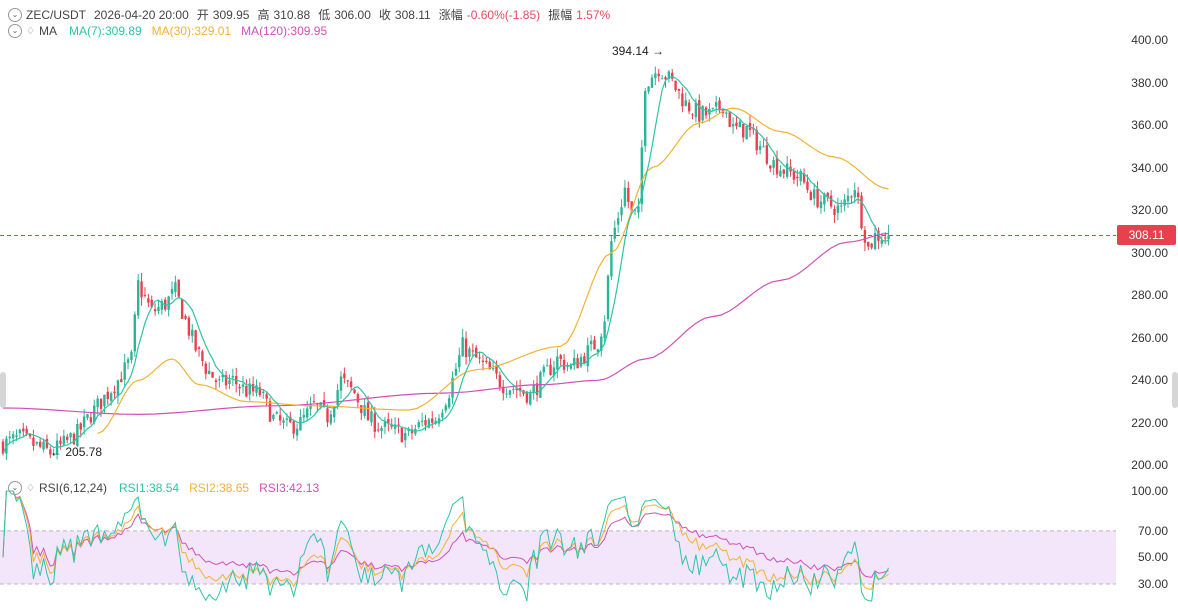 The height and width of the screenshot is (612, 1178). I want to click on left-scroll-handle, so click(3, 390).